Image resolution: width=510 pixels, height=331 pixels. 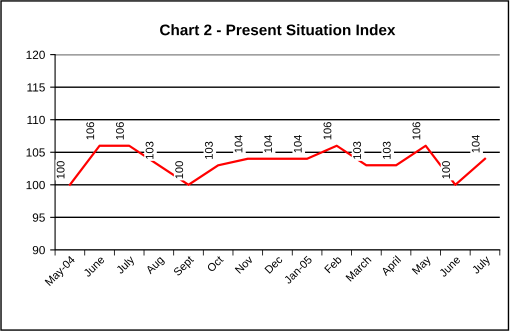 I want to click on y-tick-label: 105, so click(x=35, y=152).